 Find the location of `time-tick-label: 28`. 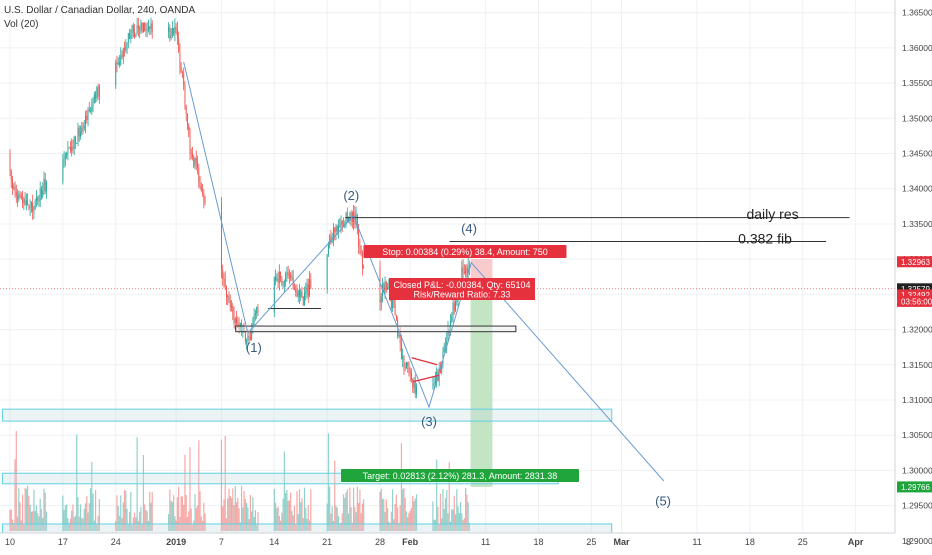

time-tick-label: 28 is located at coordinates (380, 542).